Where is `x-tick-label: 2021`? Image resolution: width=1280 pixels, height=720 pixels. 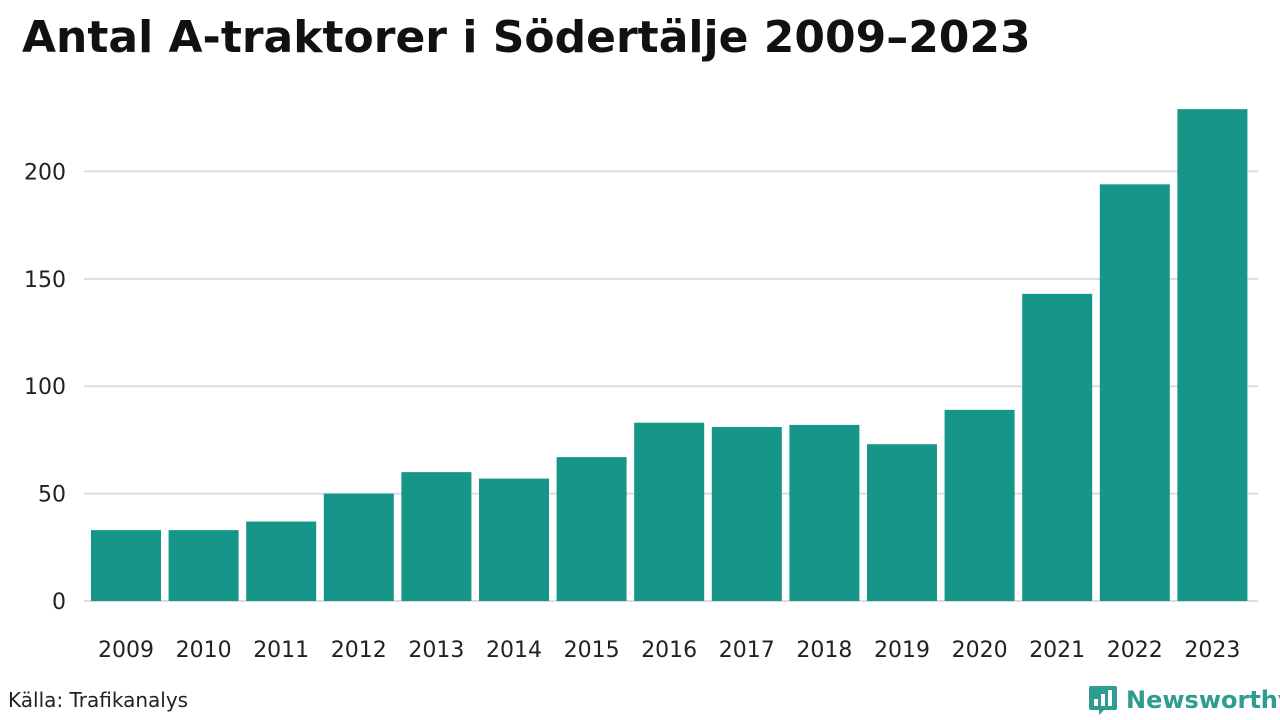 x-tick-label: 2021 is located at coordinates (1057, 650).